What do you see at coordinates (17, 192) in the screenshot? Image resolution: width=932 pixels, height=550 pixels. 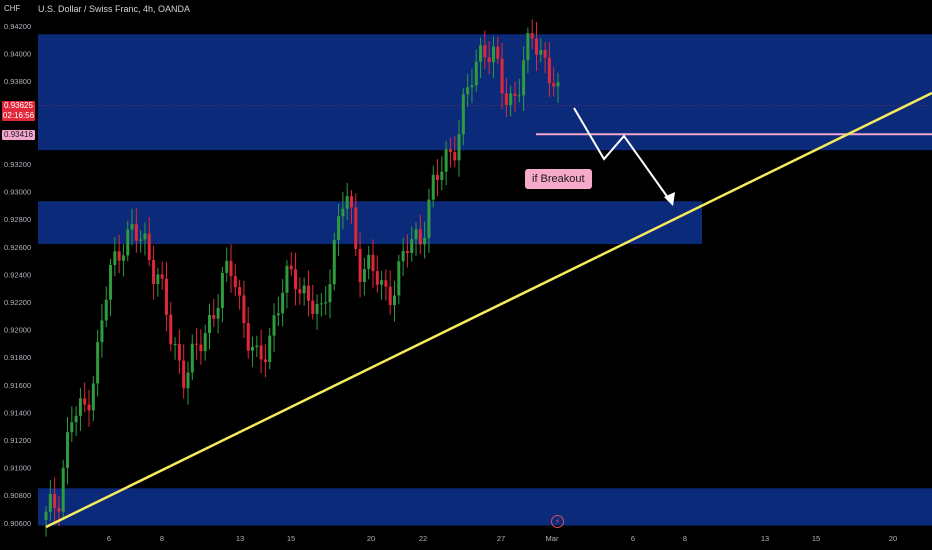 I see `price-tick-label: 0.93000` at bounding box center [17, 192].